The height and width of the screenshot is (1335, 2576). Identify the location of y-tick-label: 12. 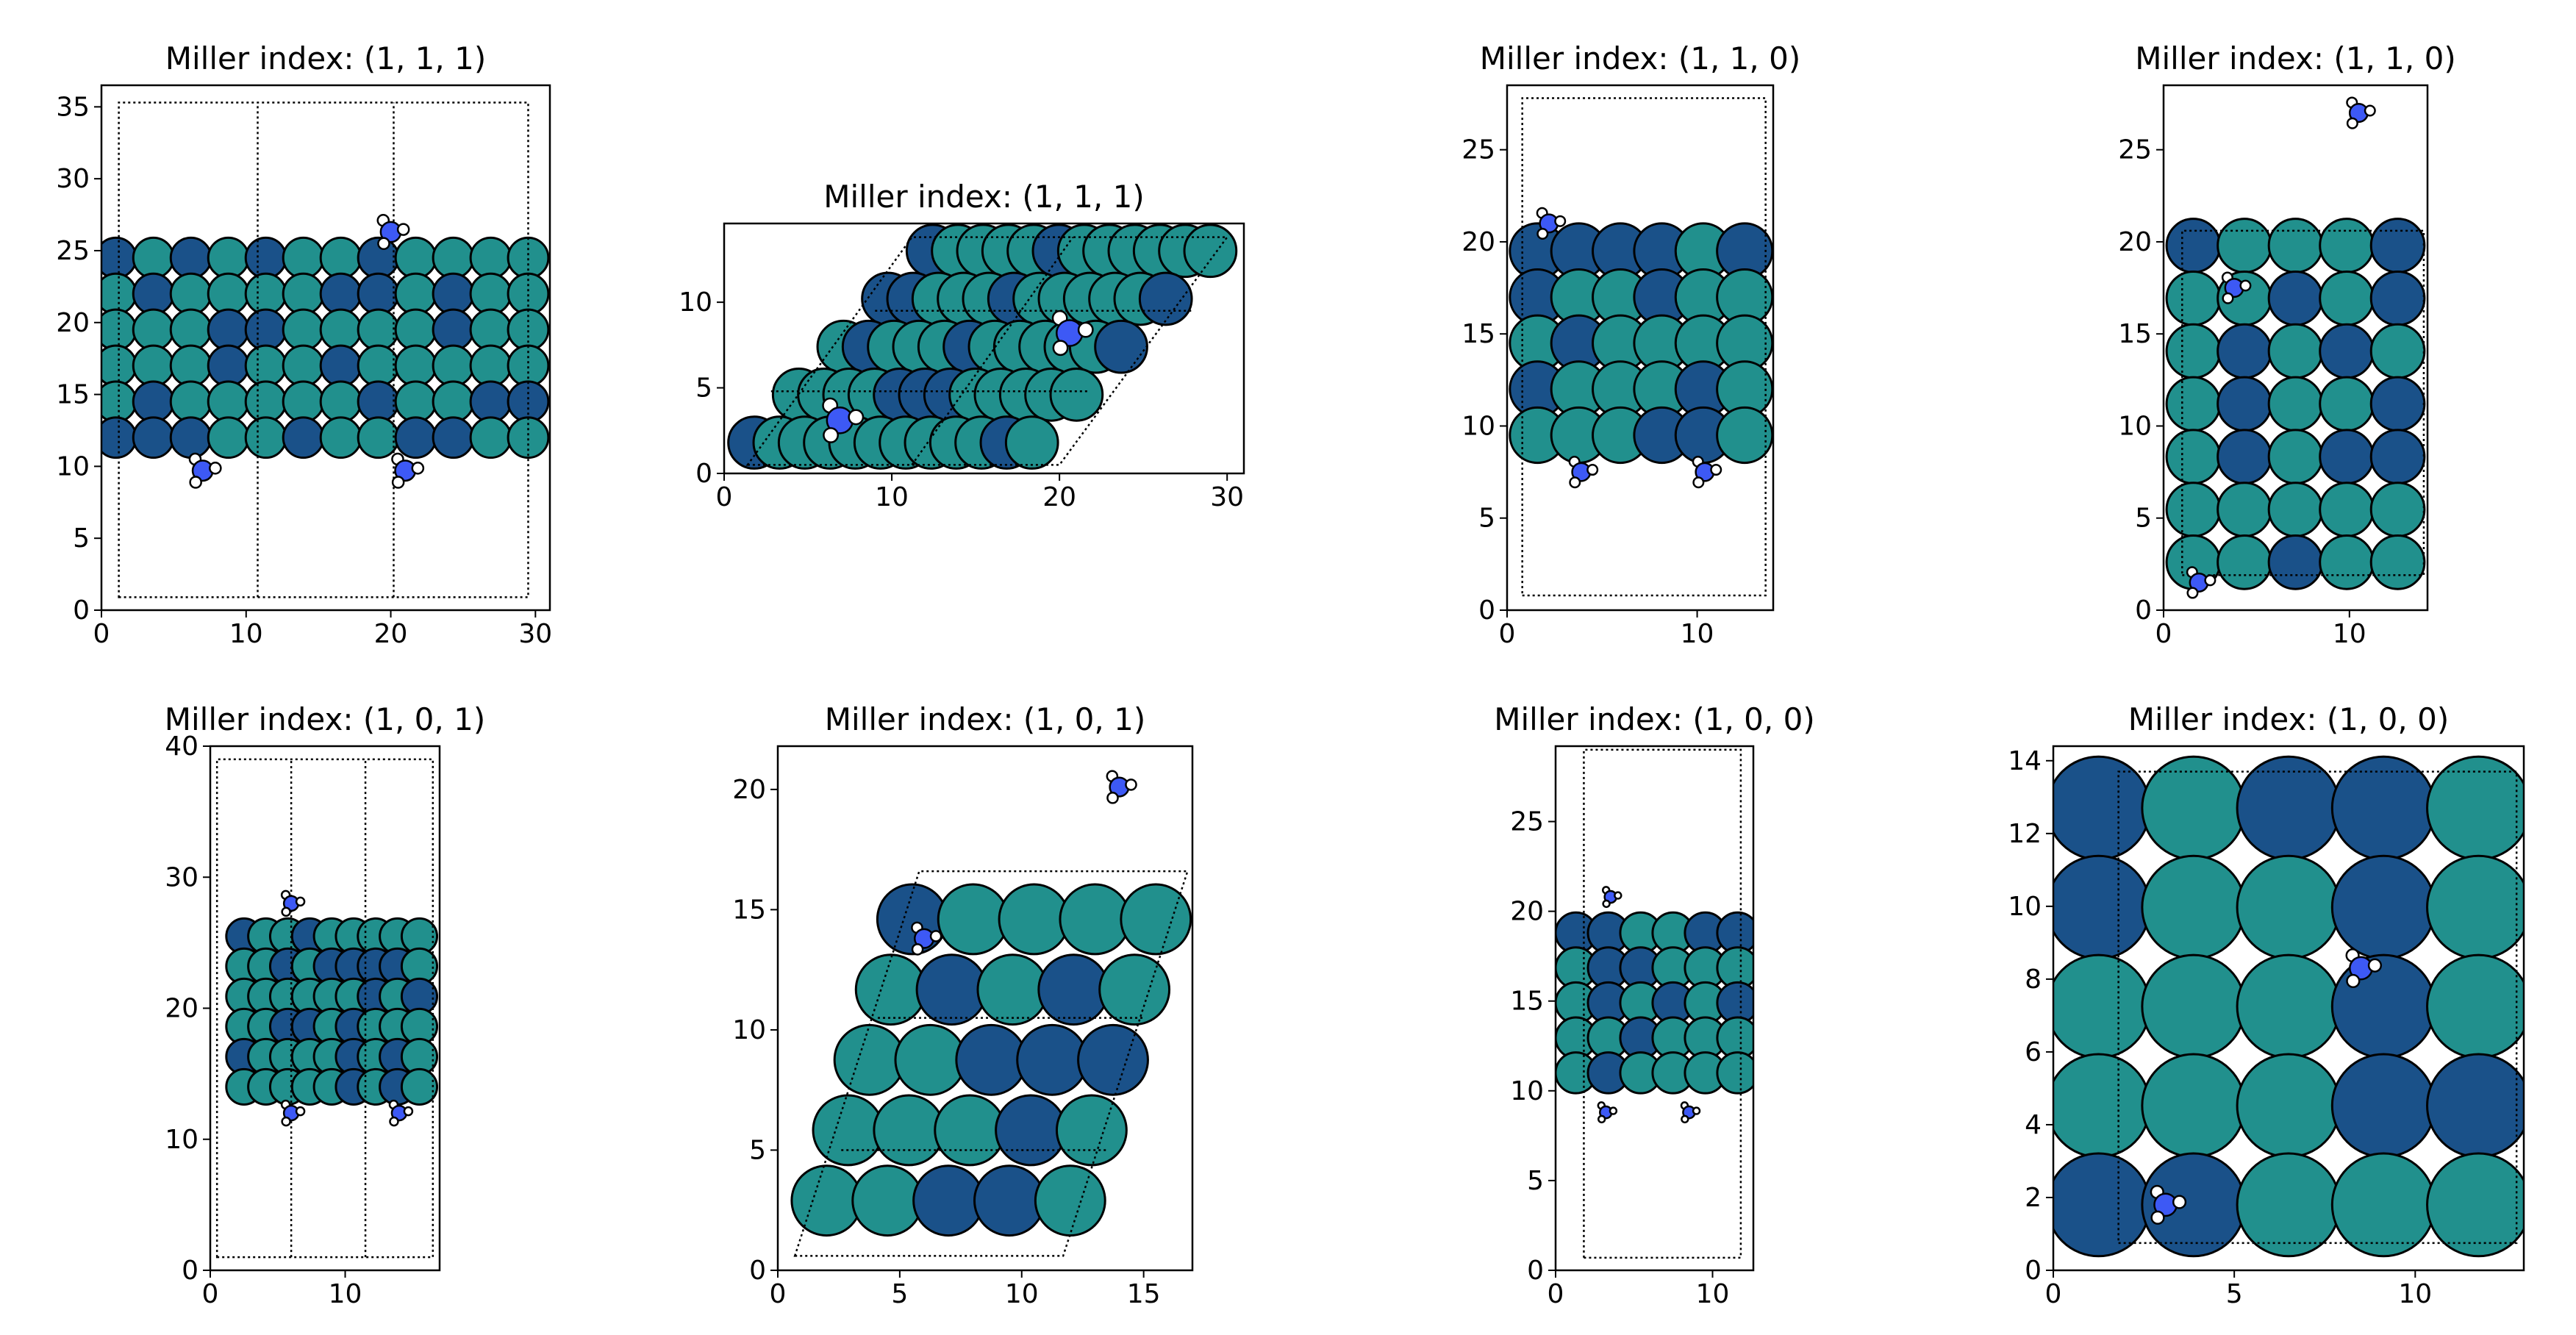
(2025, 834).